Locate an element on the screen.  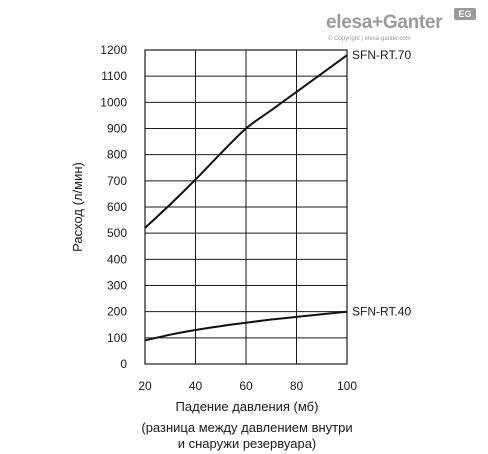
y-tick-label: 500 is located at coordinates (117, 233).